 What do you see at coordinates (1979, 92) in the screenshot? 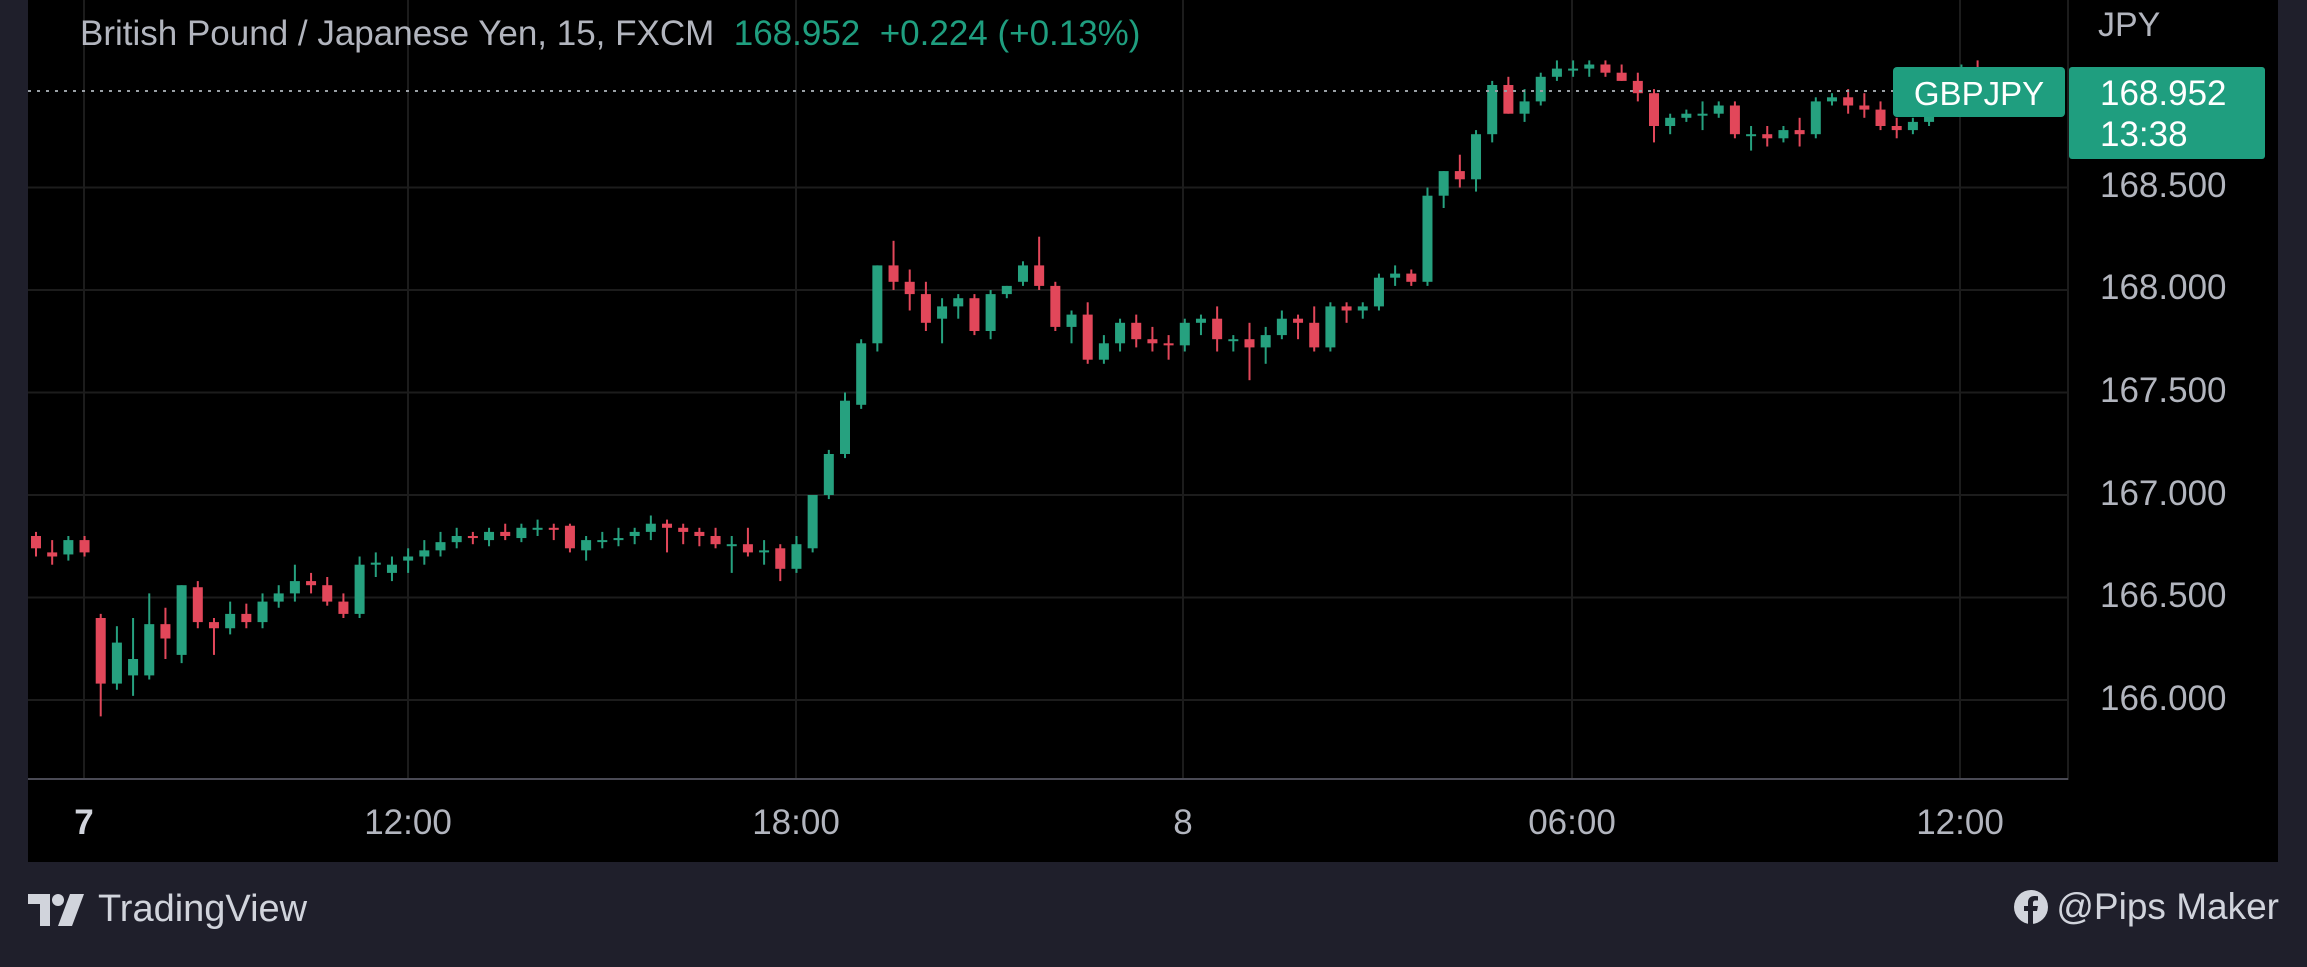
I see `symbol-tag: GBPJPY` at bounding box center [1979, 92].